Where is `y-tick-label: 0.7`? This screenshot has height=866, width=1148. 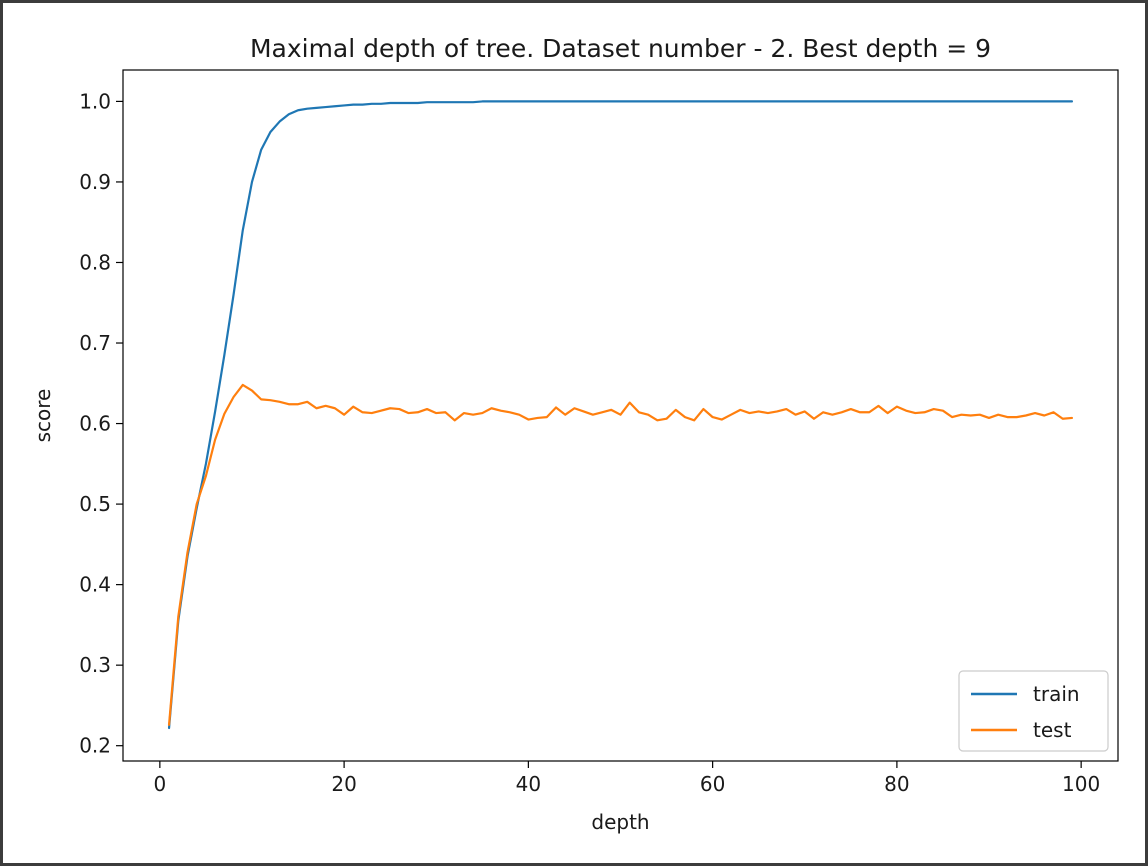 y-tick-label: 0.7 is located at coordinates (95, 343).